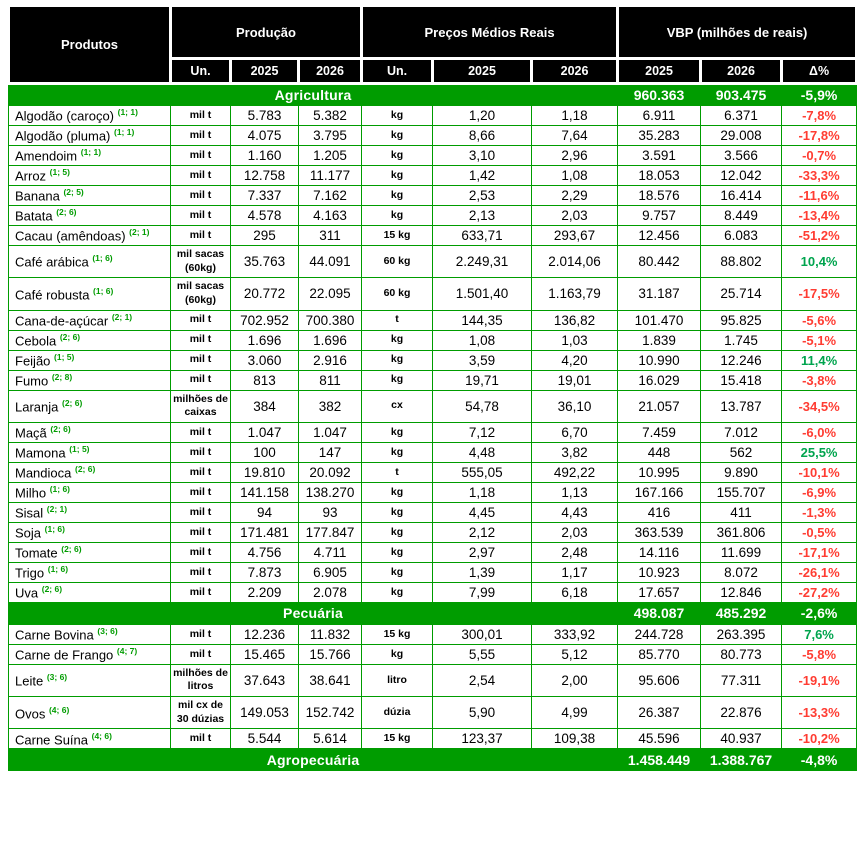 Image resolution: width=861 pixels, height=857 pixels. What do you see at coordinates (659, 71) in the screenshot?
I see `header-vbp-2025: 2025` at bounding box center [659, 71].